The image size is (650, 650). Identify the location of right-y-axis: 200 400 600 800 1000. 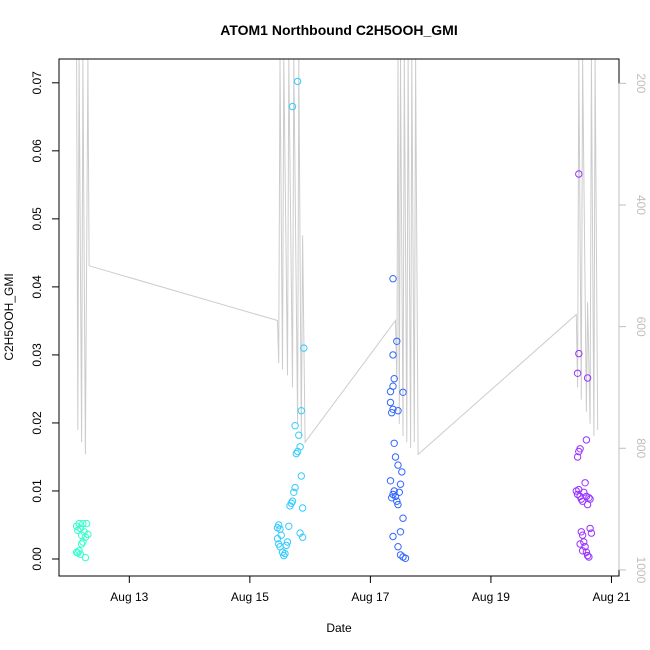
(633, 328).